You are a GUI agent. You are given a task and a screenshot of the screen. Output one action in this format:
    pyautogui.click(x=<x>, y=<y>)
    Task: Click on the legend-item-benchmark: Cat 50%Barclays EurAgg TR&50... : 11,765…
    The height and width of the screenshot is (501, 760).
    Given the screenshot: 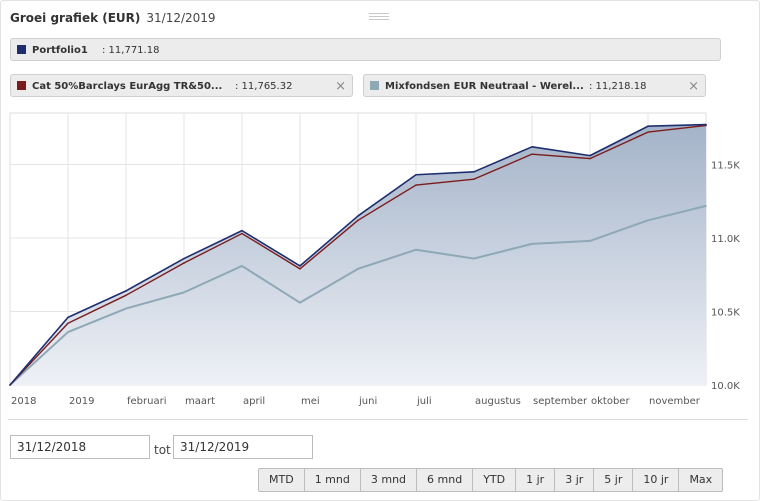 What is the action you would take?
    pyautogui.click(x=181, y=85)
    